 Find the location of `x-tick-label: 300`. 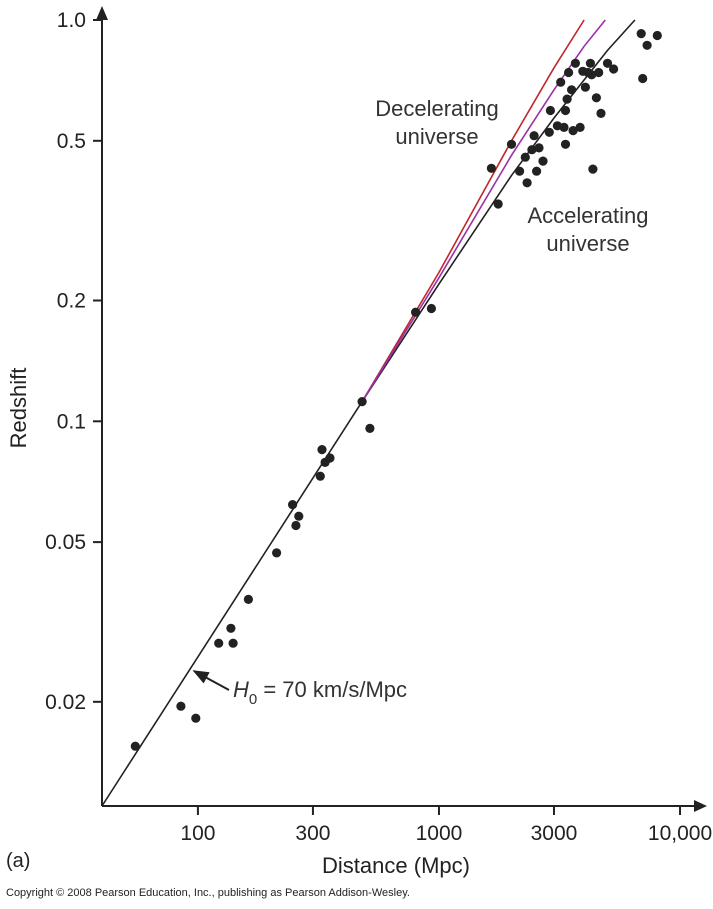

x-tick-label: 300 is located at coordinates (312, 833).